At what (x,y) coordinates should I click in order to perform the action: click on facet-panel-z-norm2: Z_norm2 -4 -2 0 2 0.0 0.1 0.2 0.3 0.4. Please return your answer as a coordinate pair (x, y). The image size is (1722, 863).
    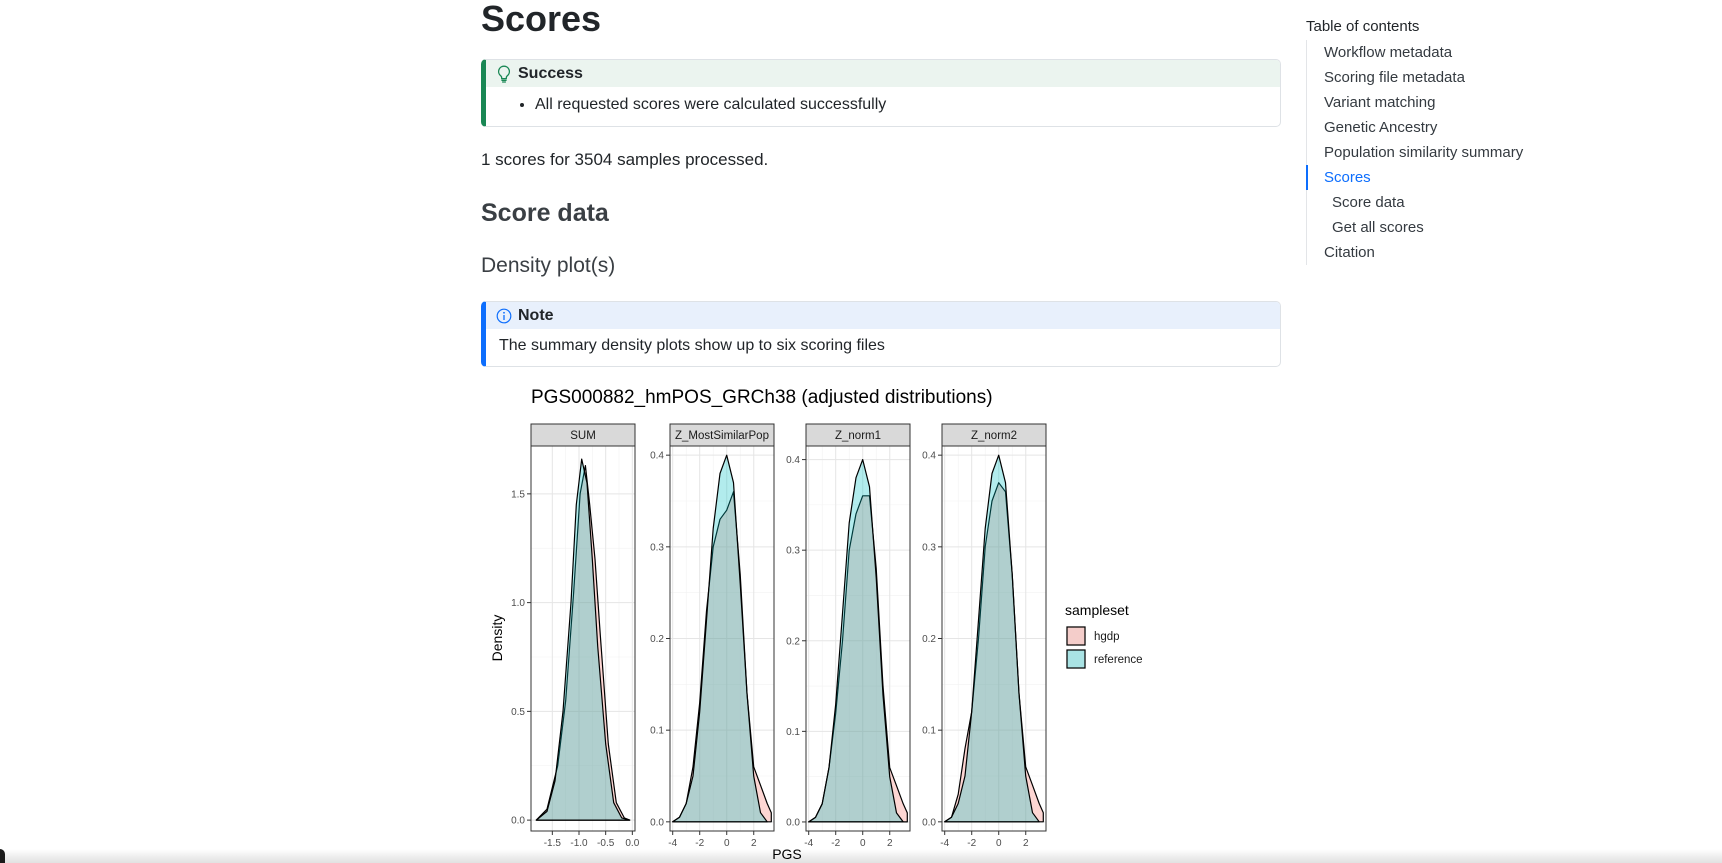
    Looking at the image, I should click on (984, 636).